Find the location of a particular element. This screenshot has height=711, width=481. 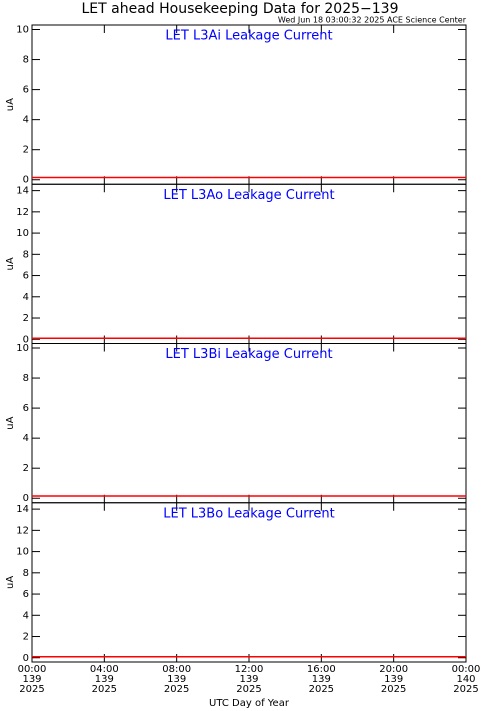

panel-title: LET L3Bo Leakage Current is located at coordinates (249, 513).